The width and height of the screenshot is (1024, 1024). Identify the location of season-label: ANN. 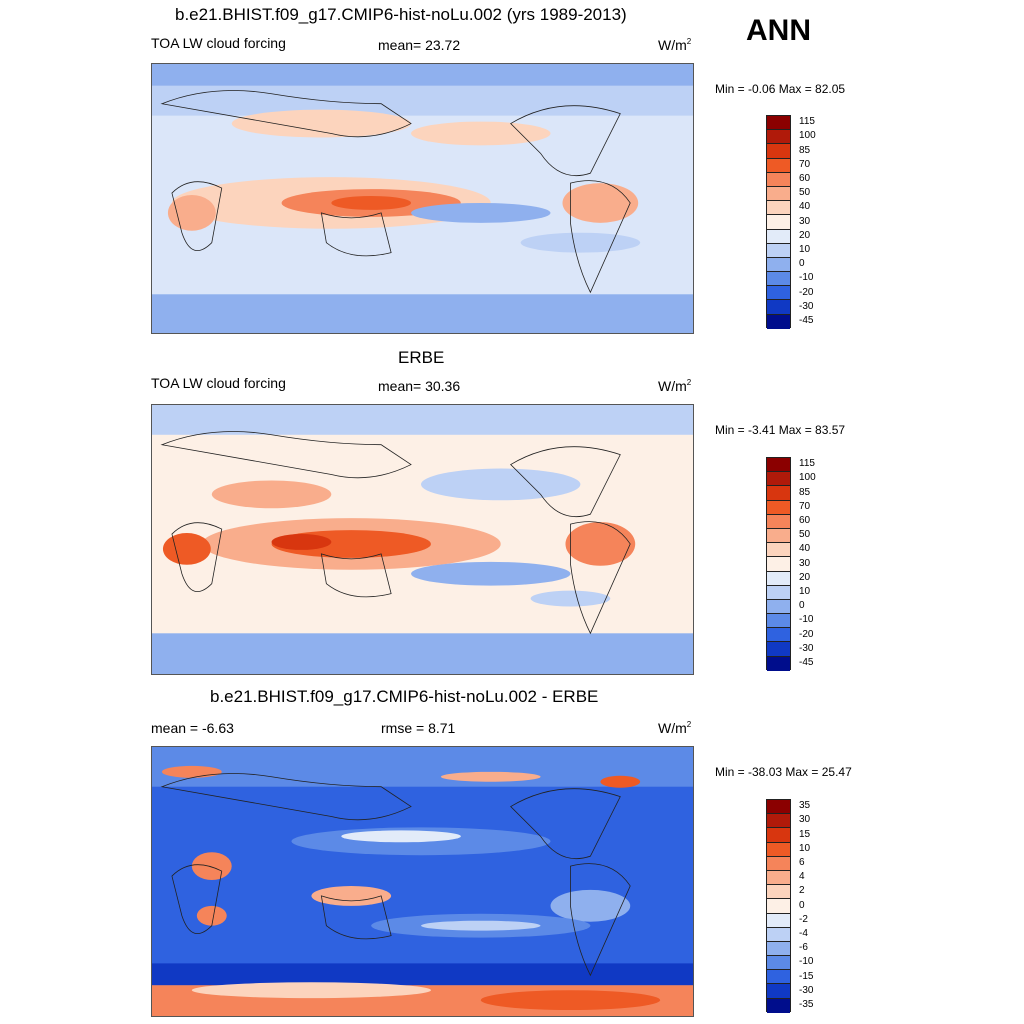
(778, 30).